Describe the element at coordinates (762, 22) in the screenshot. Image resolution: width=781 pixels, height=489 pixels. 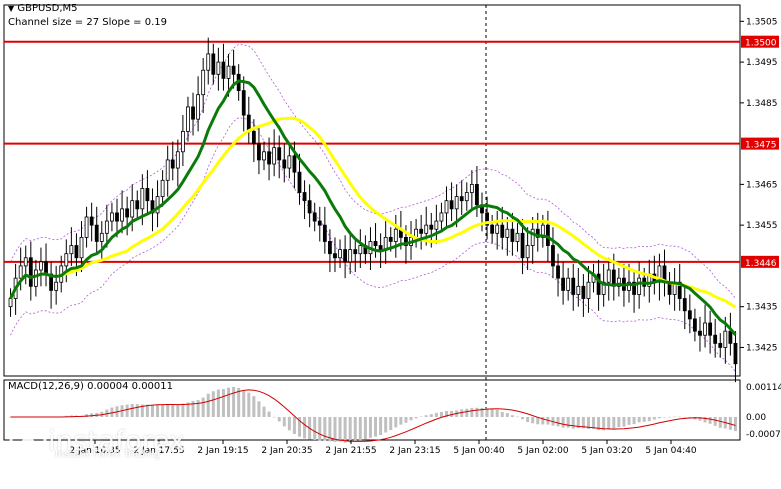
I see `price-tick-label: 1.3505` at that location.